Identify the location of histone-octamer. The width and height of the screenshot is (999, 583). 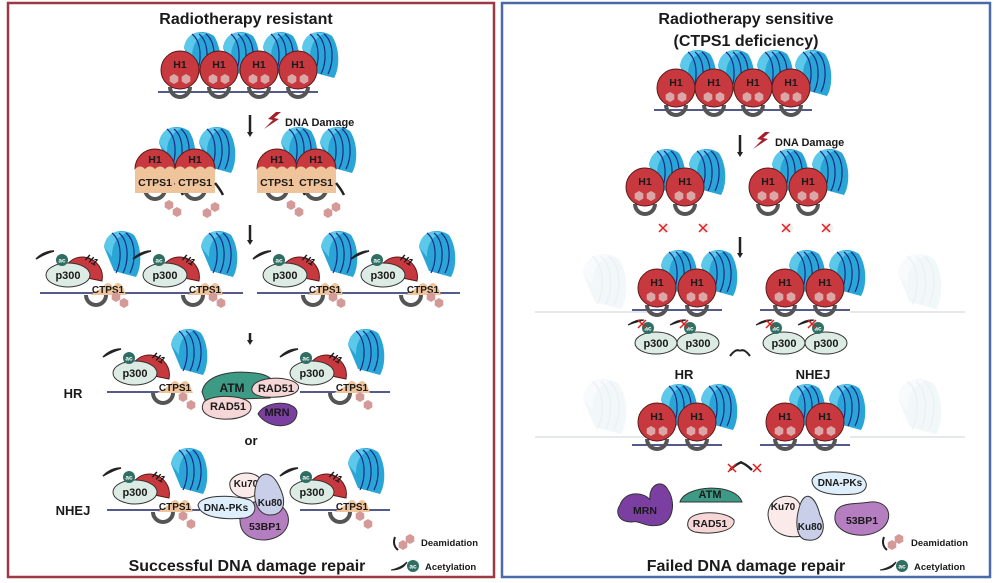
(604, 407).